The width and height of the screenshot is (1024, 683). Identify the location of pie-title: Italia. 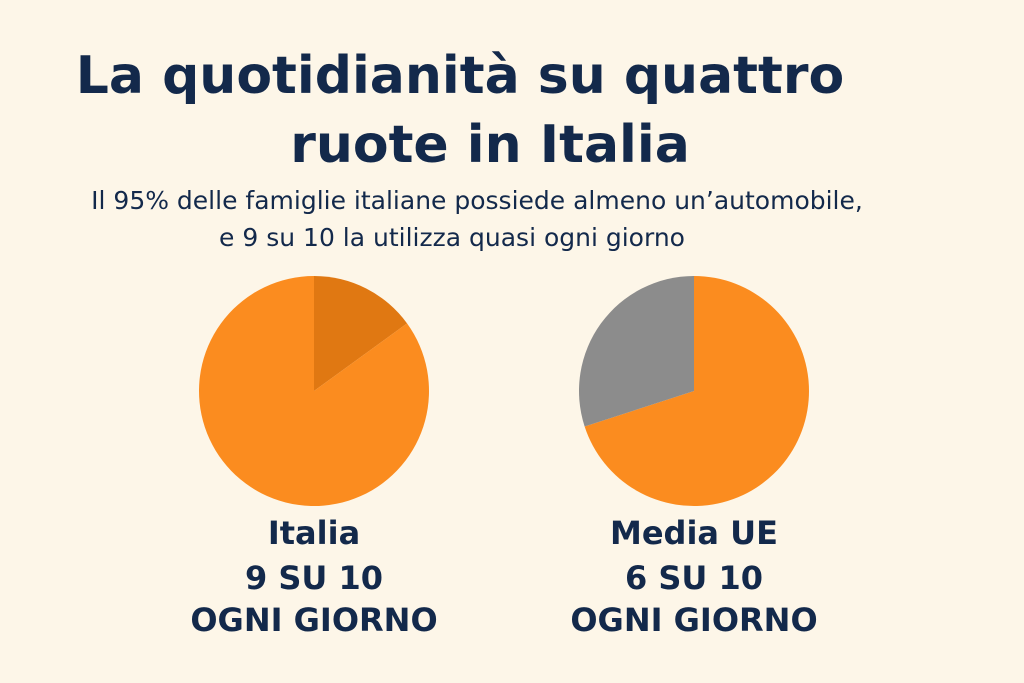
(314, 533).